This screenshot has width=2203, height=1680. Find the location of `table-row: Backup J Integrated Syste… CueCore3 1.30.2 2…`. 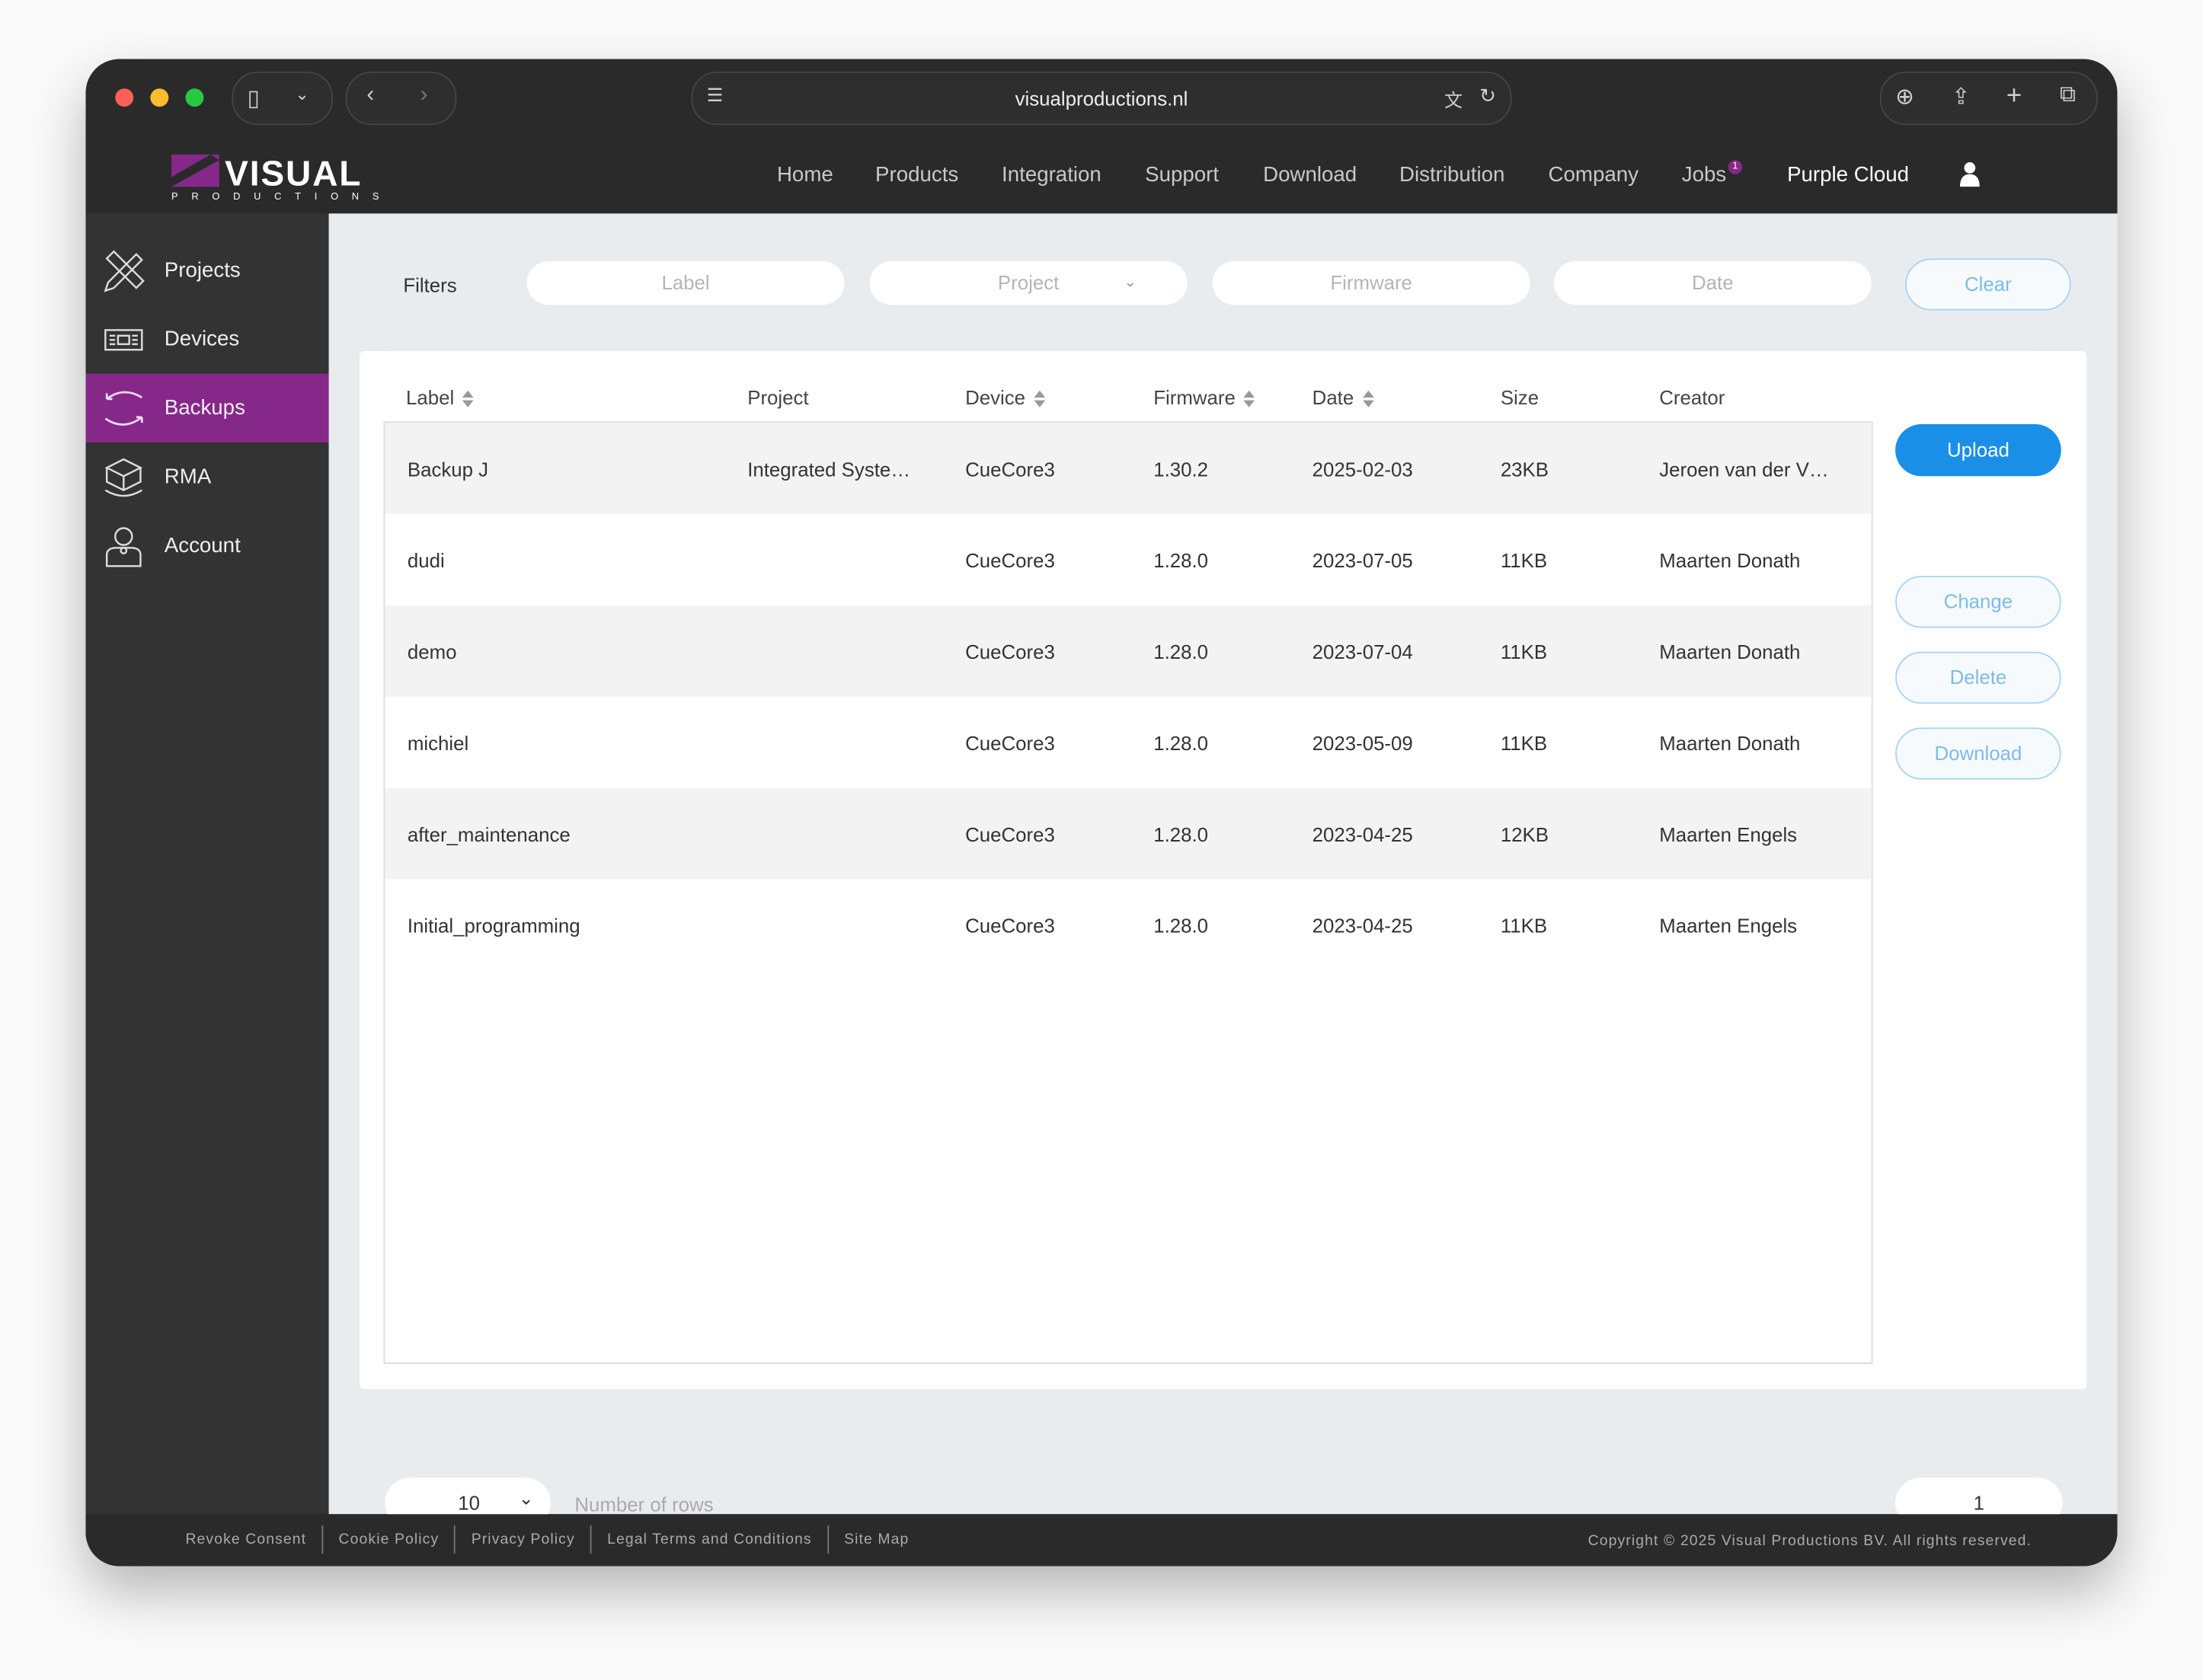

table-row: Backup J Integrated Syste… CueCore3 1.30.2 2… is located at coordinates (1128, 469).